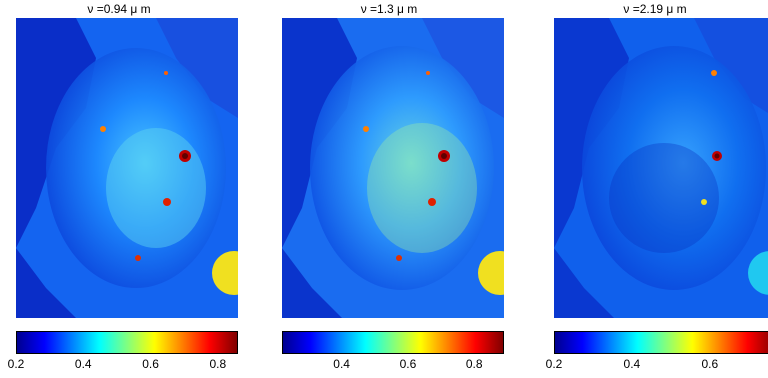 The image size is (768, 378). What do you see at coordinates (389, 9) in the screenshot?
I see `panel-title: ν =1.3 μ m` at bounding box center [389, 9].